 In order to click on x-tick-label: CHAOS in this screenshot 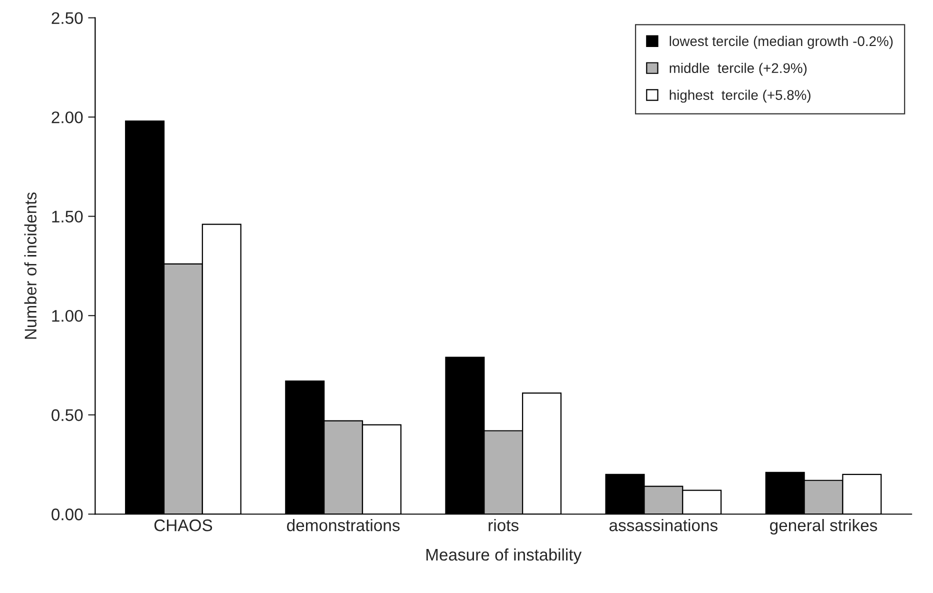, I will do `click(183, 525)`.